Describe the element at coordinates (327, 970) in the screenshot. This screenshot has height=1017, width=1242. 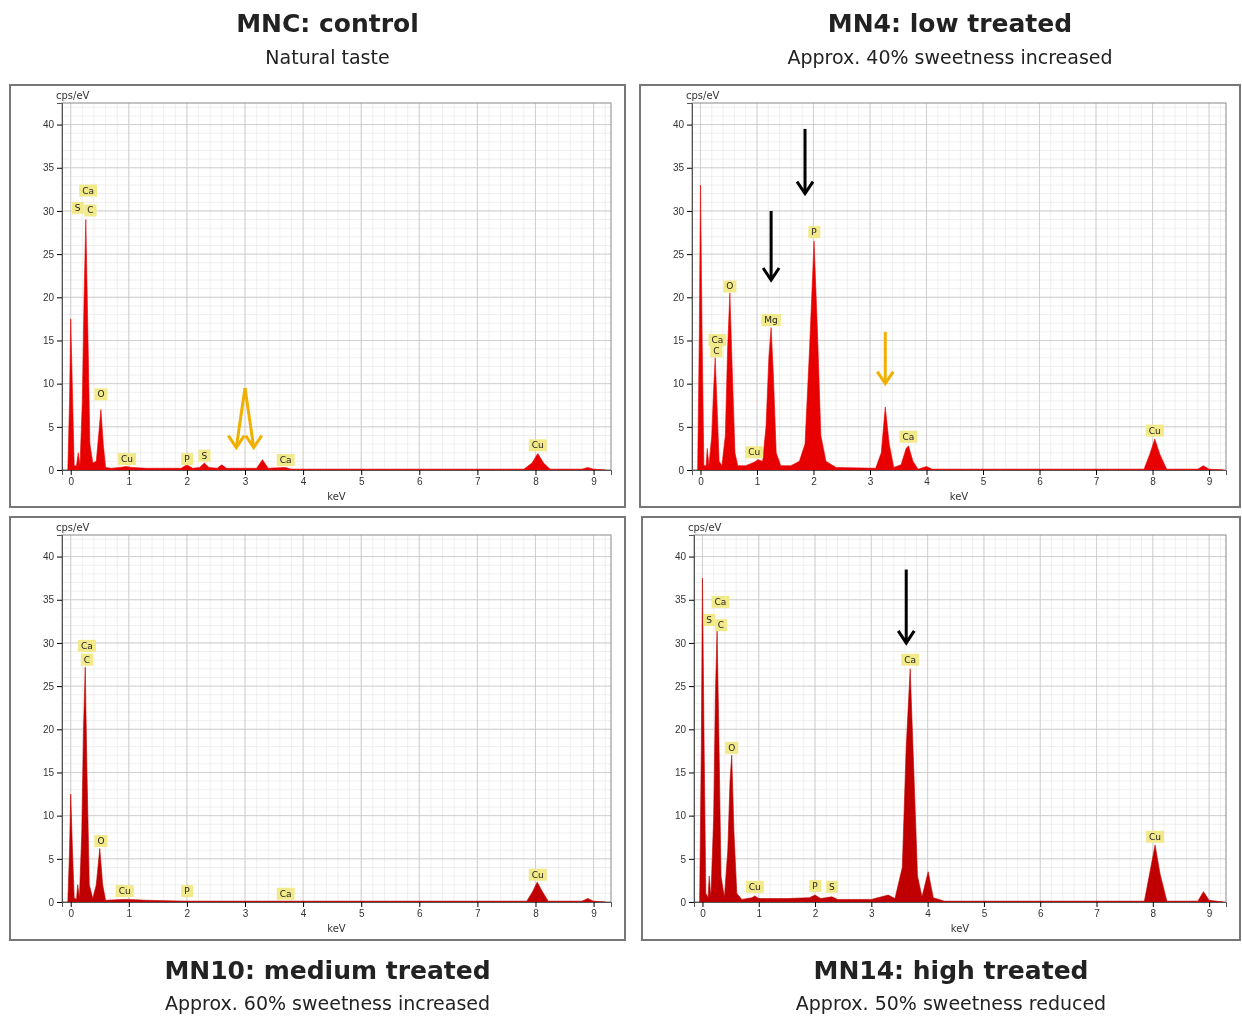
I see `text: MN10: medium treated` at that location.